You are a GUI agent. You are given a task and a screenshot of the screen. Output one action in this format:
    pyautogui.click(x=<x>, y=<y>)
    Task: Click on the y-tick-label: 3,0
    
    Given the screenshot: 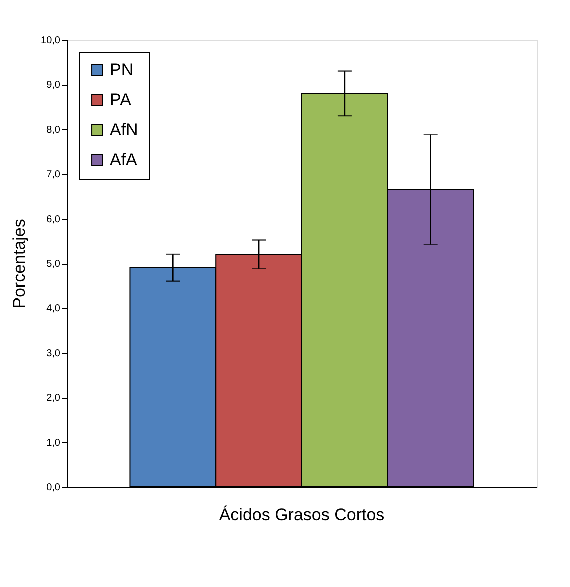 What is the action you would take?
    pyautogui.click(x=53, y=354)
    